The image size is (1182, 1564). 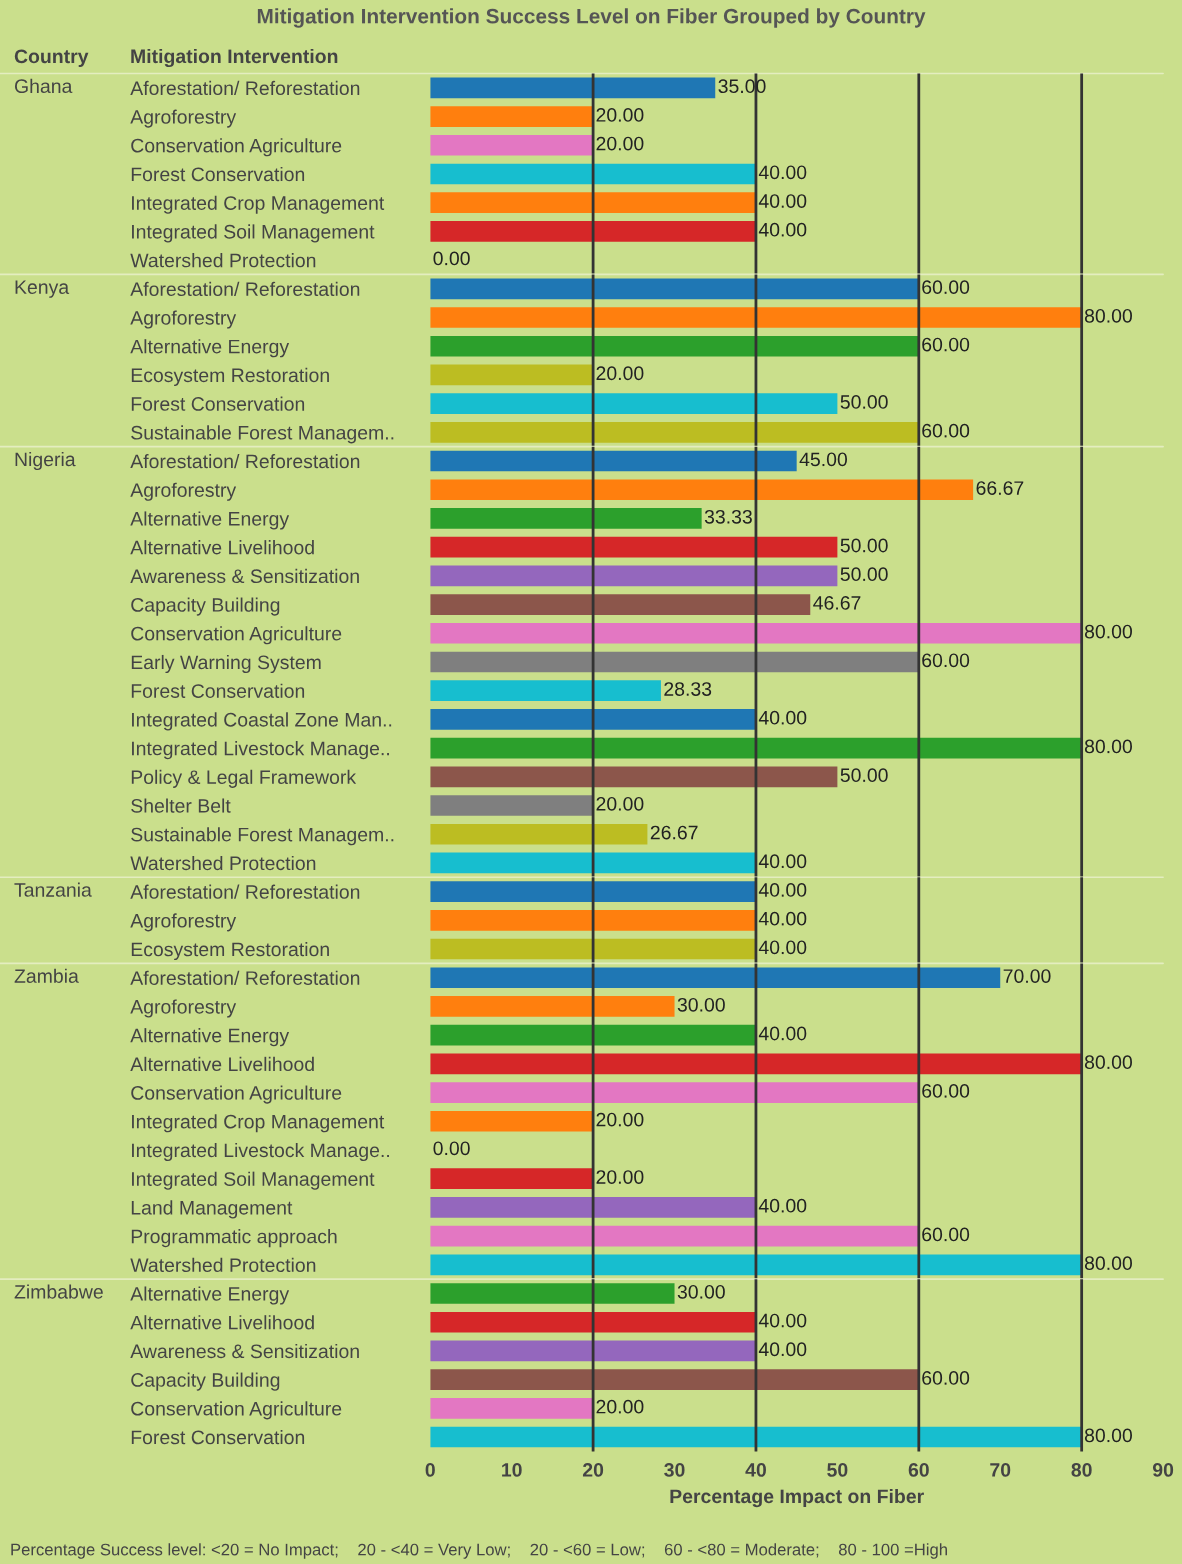 I want to click on data-label: 33.33, so click(x=728, y=516).